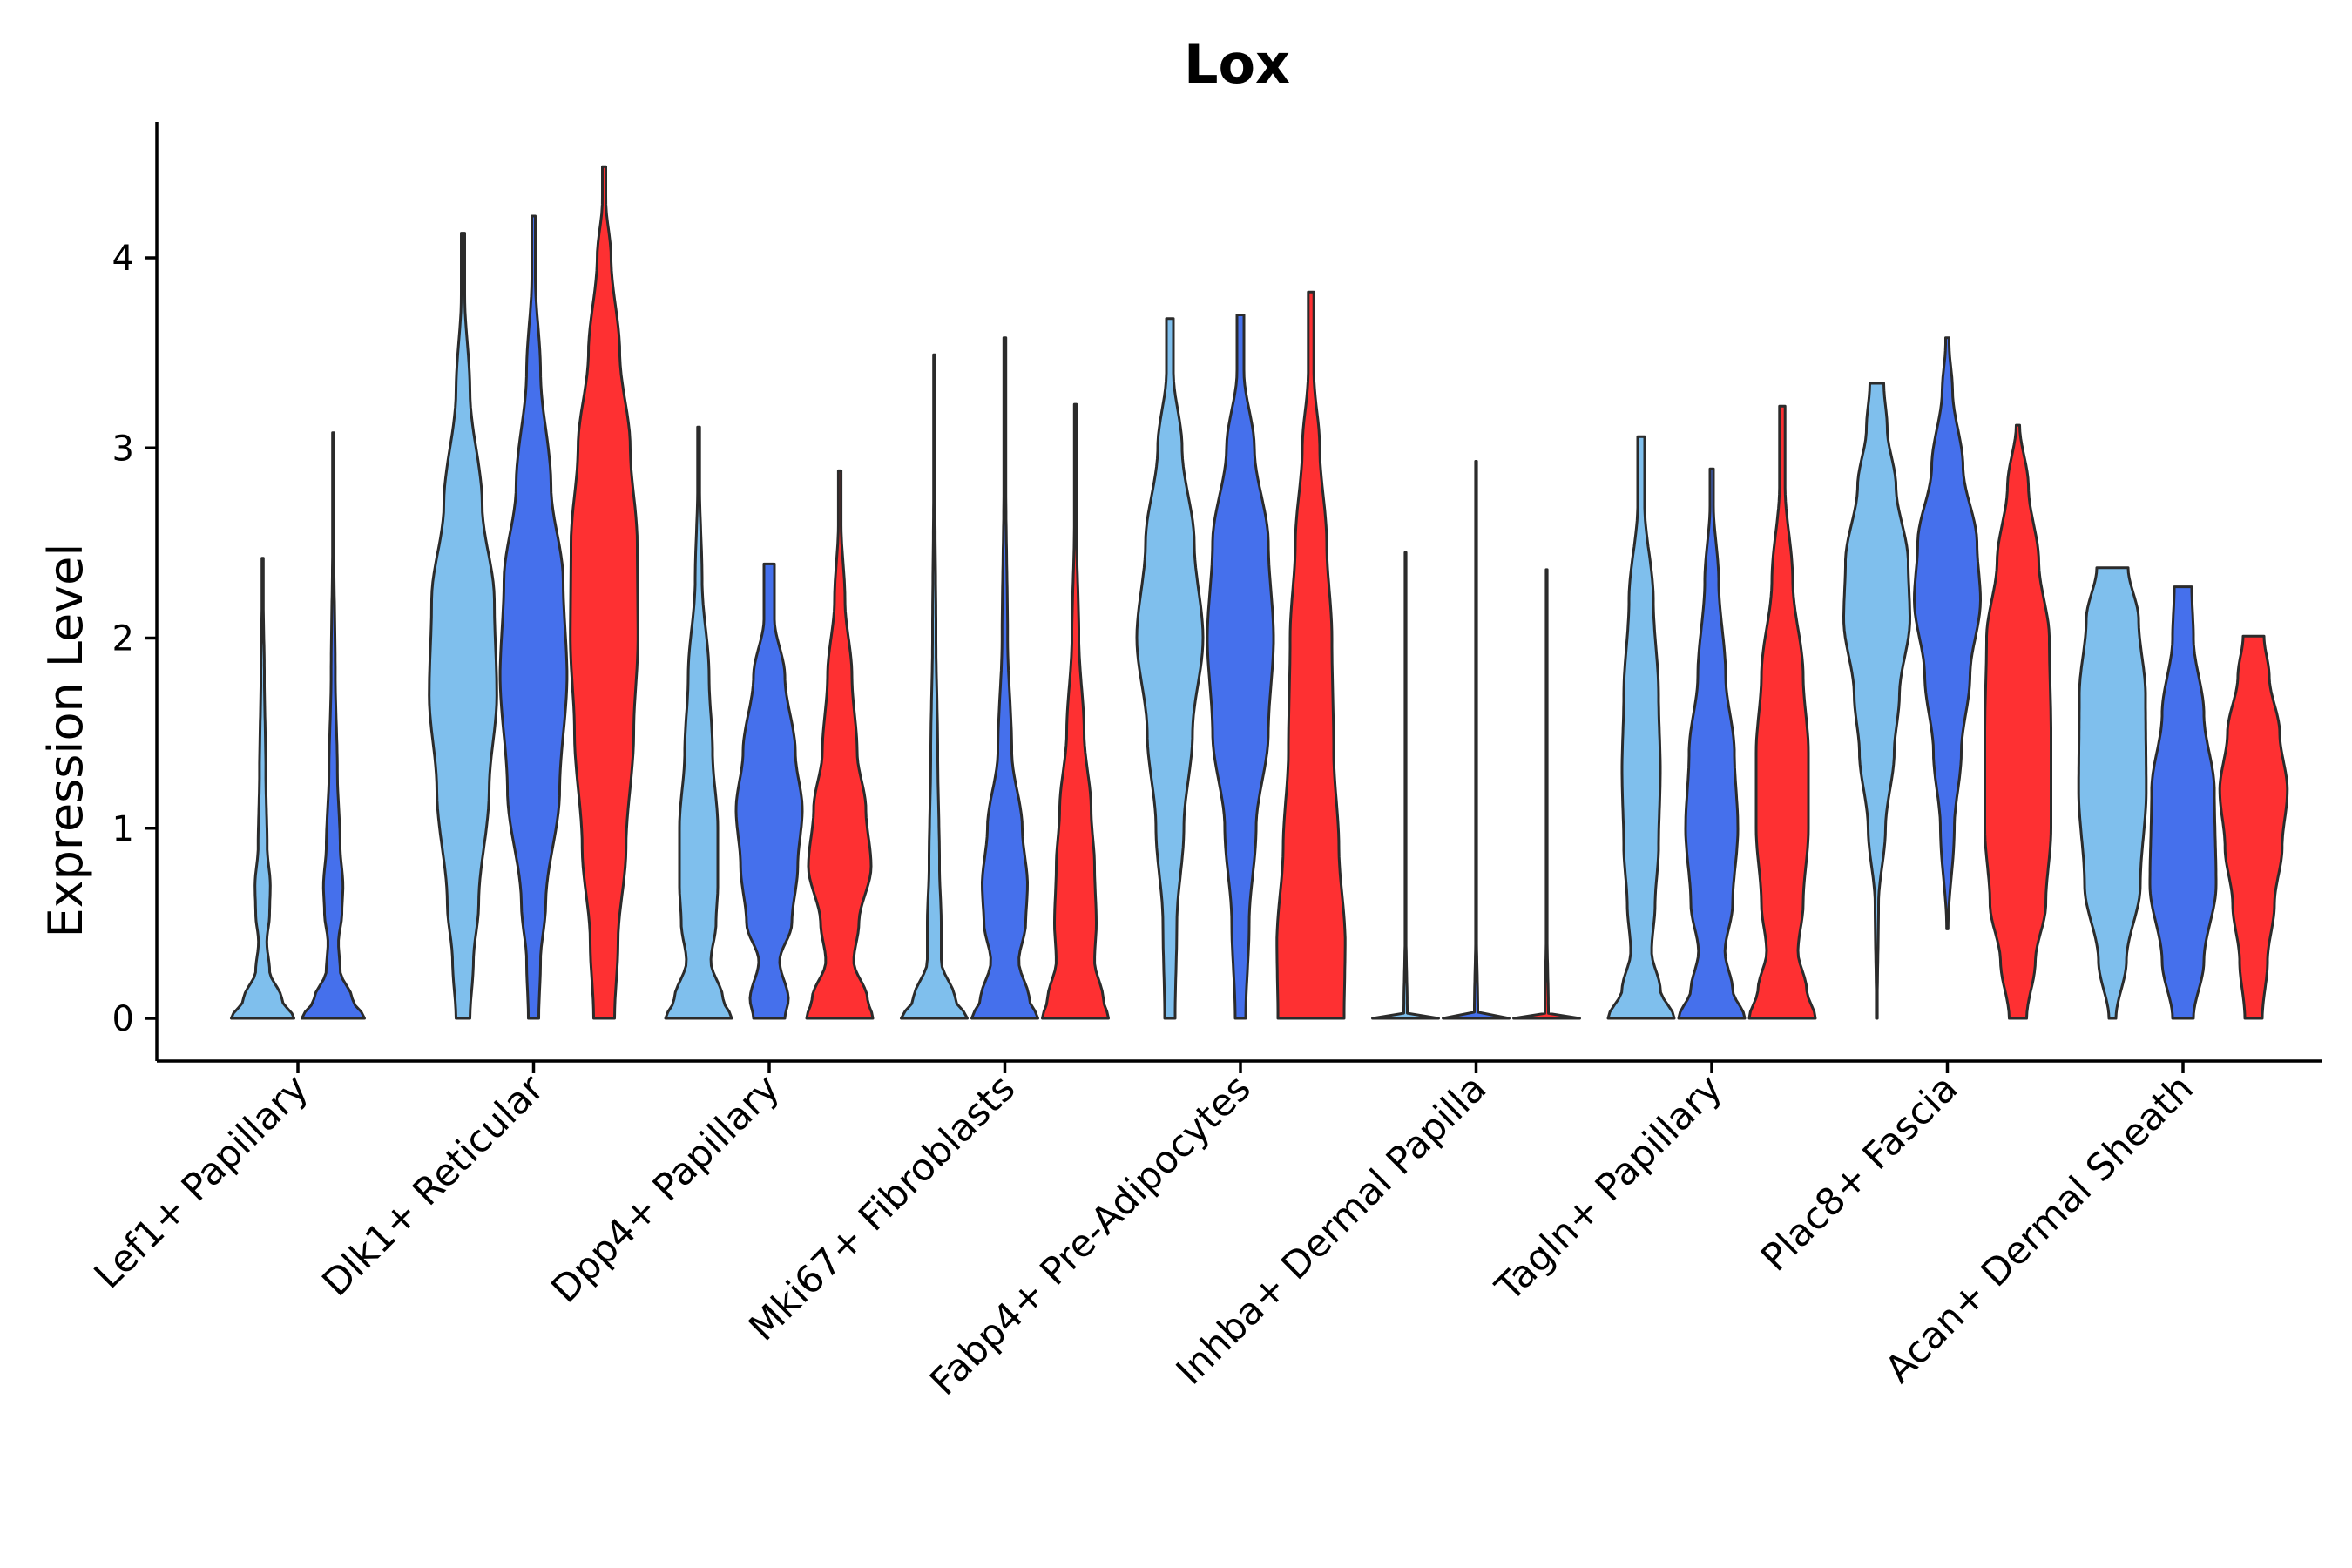  Describe the element at coordinates (1609, 1188) in the screenshot. I see `x-tick-label-7: Tagln+ Papillary` at that location.